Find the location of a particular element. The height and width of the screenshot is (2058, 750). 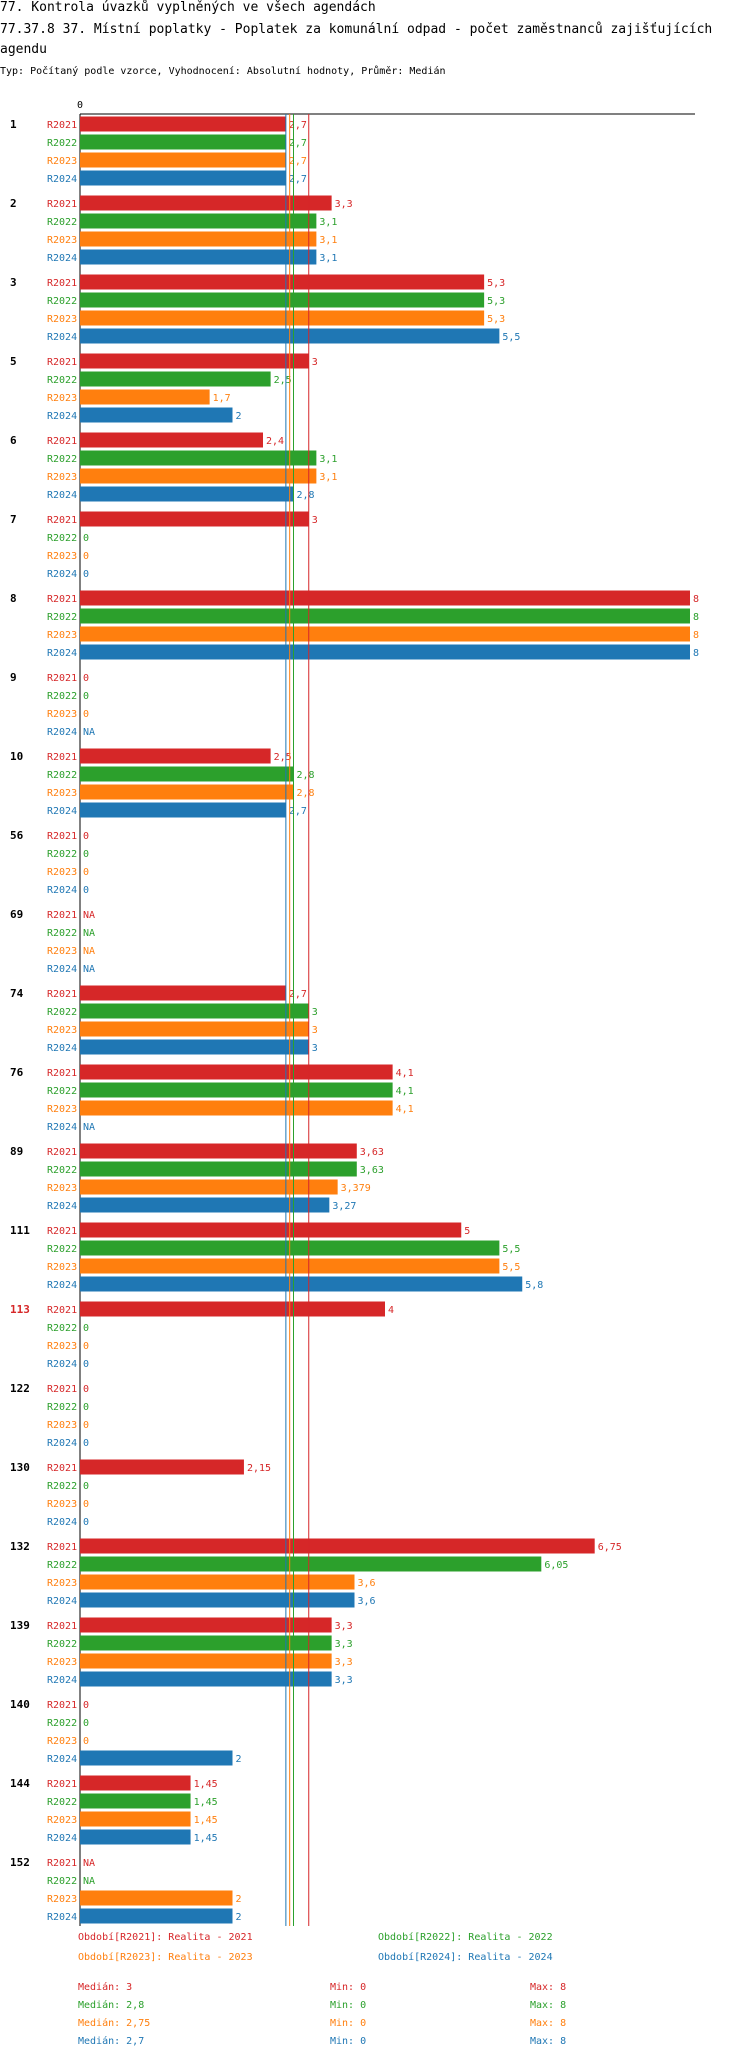

category-label: 5 is located at coordinates (13, 361).